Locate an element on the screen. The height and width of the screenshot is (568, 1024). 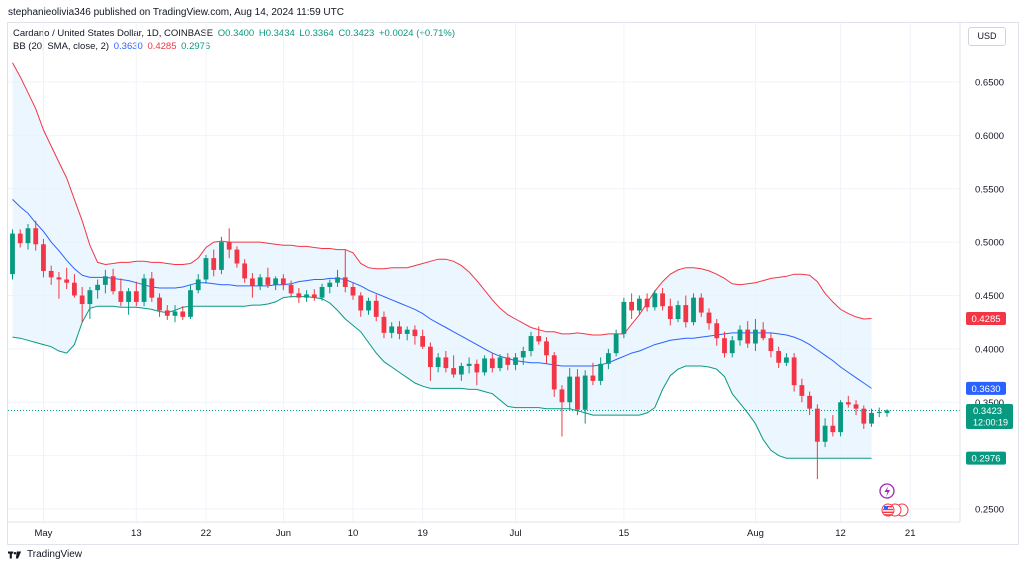
bb-lower-price-tag is located at coordinates (986, 458).